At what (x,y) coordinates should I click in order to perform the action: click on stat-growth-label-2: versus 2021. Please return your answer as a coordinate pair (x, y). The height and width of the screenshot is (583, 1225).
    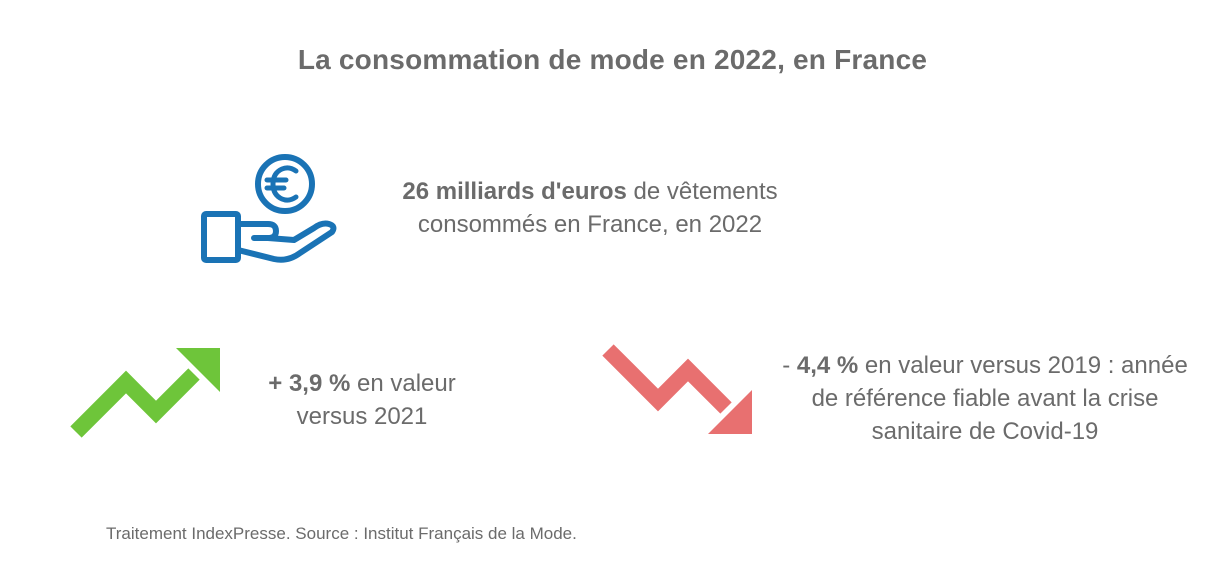
    Looking at the image, I should click on (362, 416).